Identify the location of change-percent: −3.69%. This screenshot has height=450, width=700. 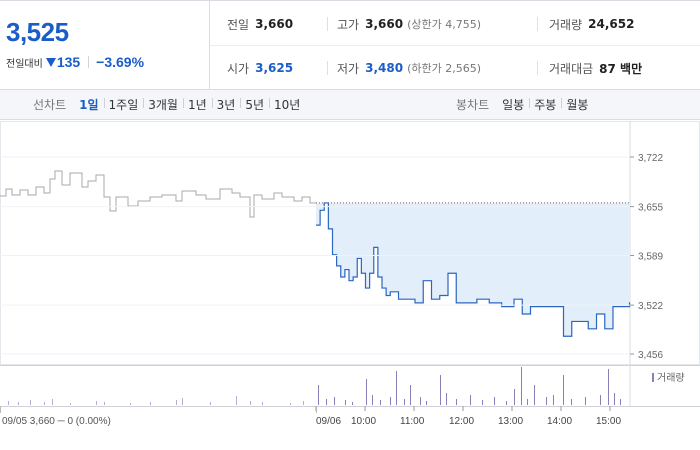
(120, 62).